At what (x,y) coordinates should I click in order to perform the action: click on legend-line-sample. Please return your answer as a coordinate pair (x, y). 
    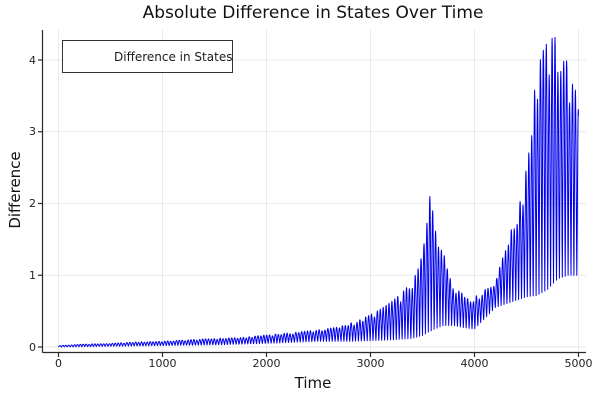
    Looking at the image, I should click on (89, 57).